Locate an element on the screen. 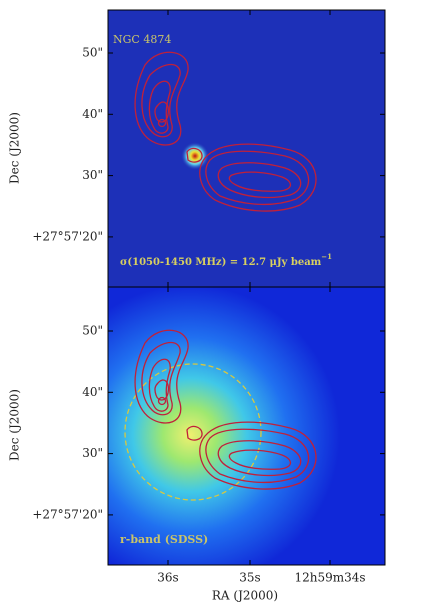 Image resolution: width=443 pixels, height=609 pixels. x-tick-label: 12h59m34s is located at coordinates (329, 578).